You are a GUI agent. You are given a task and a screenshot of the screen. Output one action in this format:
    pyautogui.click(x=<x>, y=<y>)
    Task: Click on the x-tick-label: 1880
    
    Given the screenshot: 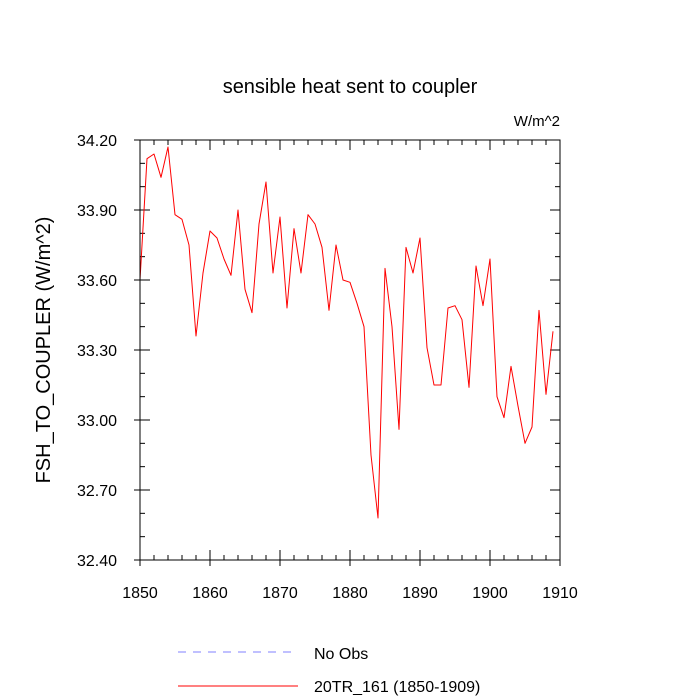 What is the action you would take?
    pyautogui.click(x=350, y=593)
    